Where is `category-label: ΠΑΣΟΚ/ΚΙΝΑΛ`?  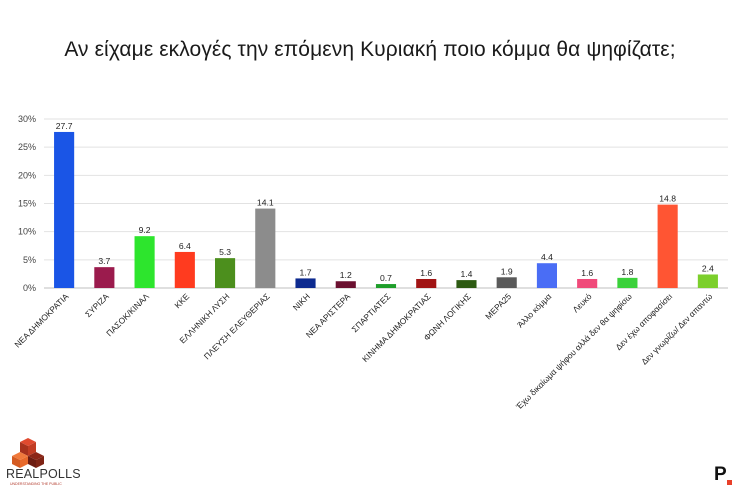
category-label: ΠΑΣΟΚ/ΚΙΝΑΛ is located at coordinates (127, 314).